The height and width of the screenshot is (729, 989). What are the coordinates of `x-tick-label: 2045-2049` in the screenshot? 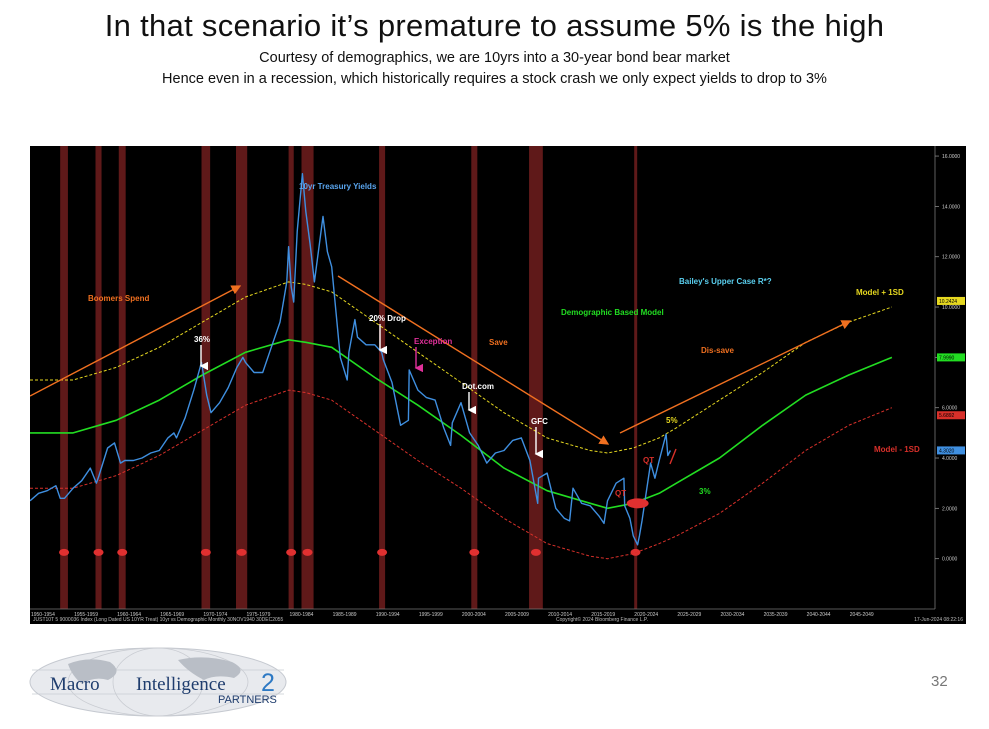 It's located at (862, 615).